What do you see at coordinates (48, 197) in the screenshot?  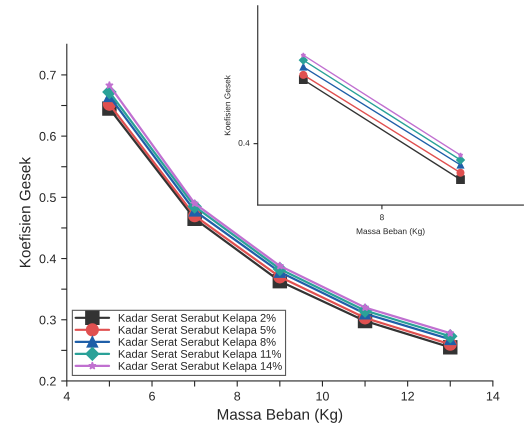 I see `y-tick-label: 0.5` at bounding box center [48, 197].